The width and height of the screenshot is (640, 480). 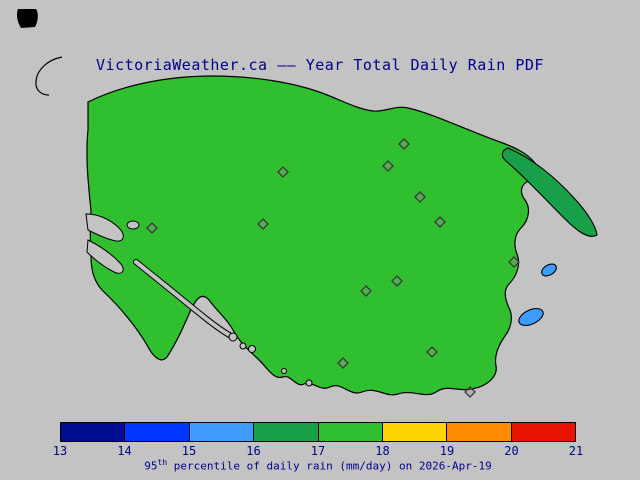 What do you see at coordinates (124, 451) in the screenshot?
I see `colorbar-tick-14: 14` at bounding box center [124, 451].